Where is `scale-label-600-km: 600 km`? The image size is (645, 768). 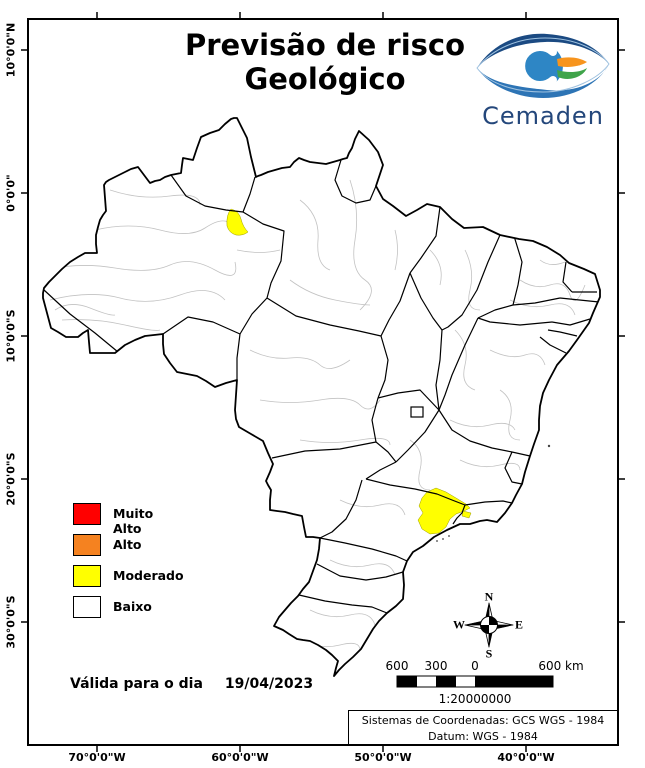
scale-label-600-km: 600 km is located at coordinates (561, 666).